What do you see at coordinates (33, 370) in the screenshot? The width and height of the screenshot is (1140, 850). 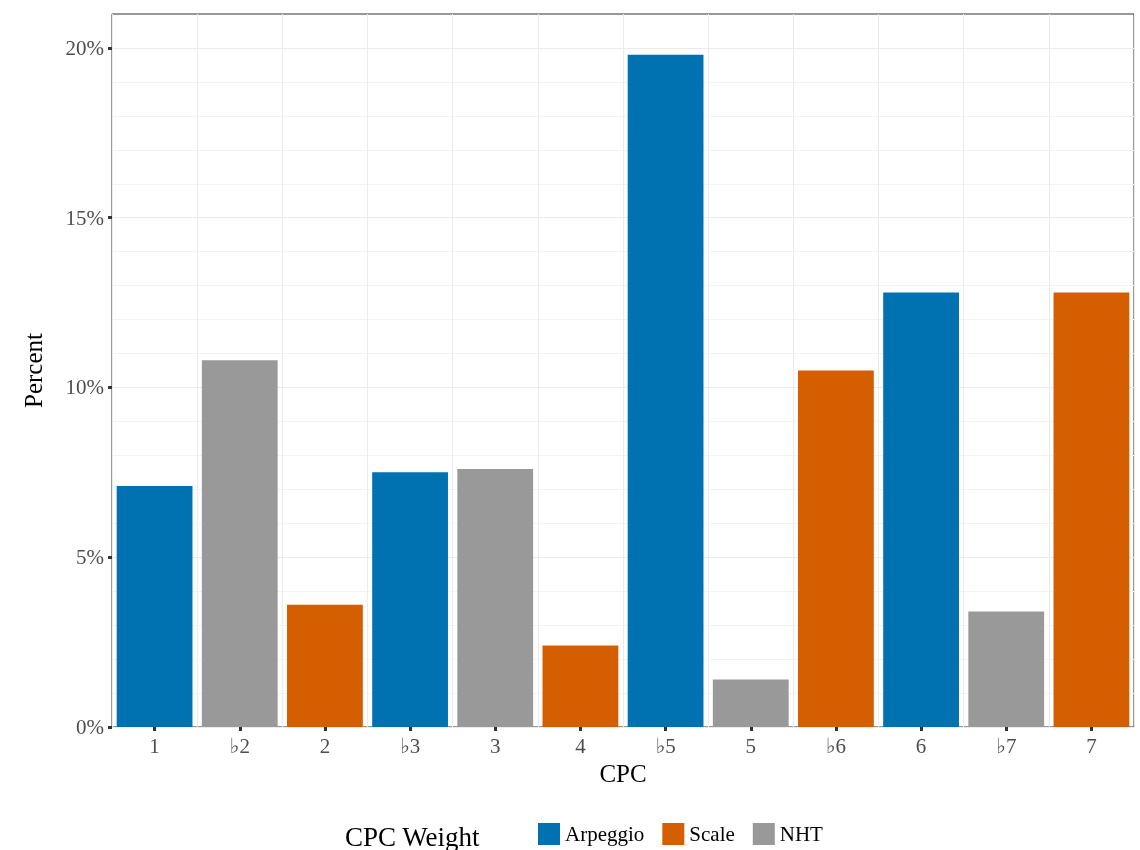 I see `y-axis-title: Percent` at bounding box center [33, 370].